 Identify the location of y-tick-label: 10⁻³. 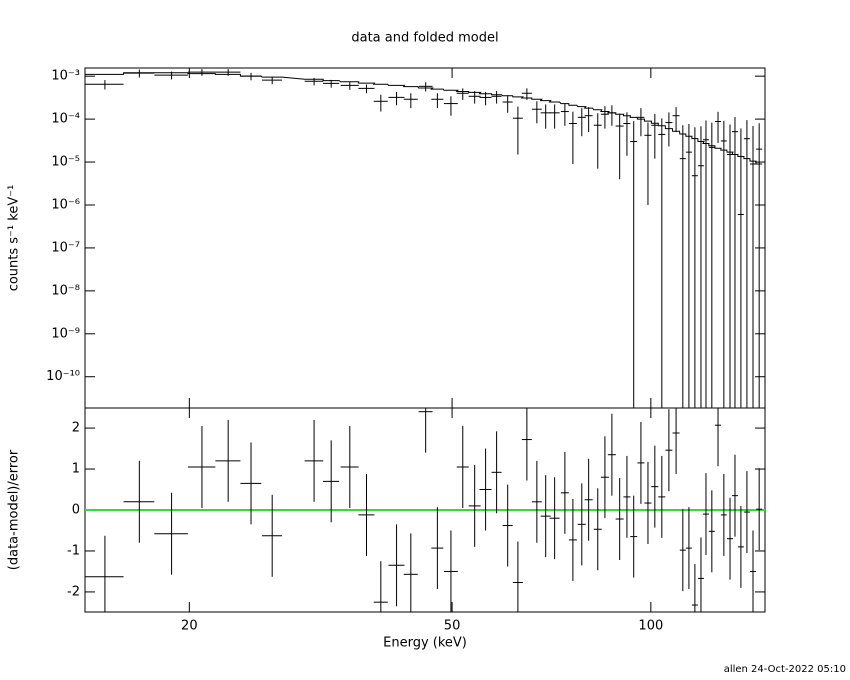
(65, 76).